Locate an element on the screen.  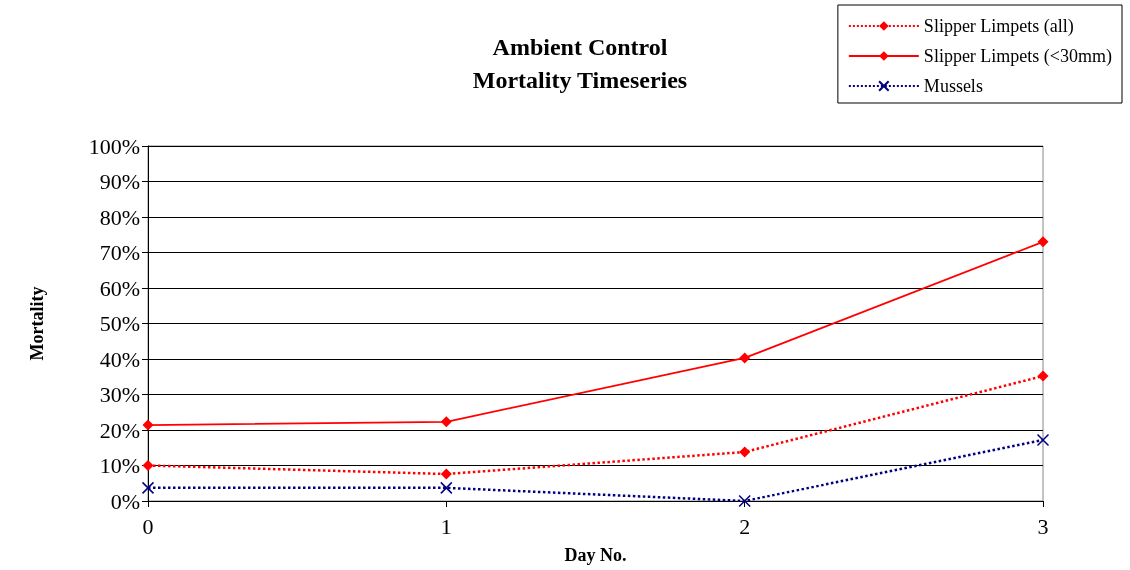
x-tick-label: 0 is located at coordinates (148, 526).